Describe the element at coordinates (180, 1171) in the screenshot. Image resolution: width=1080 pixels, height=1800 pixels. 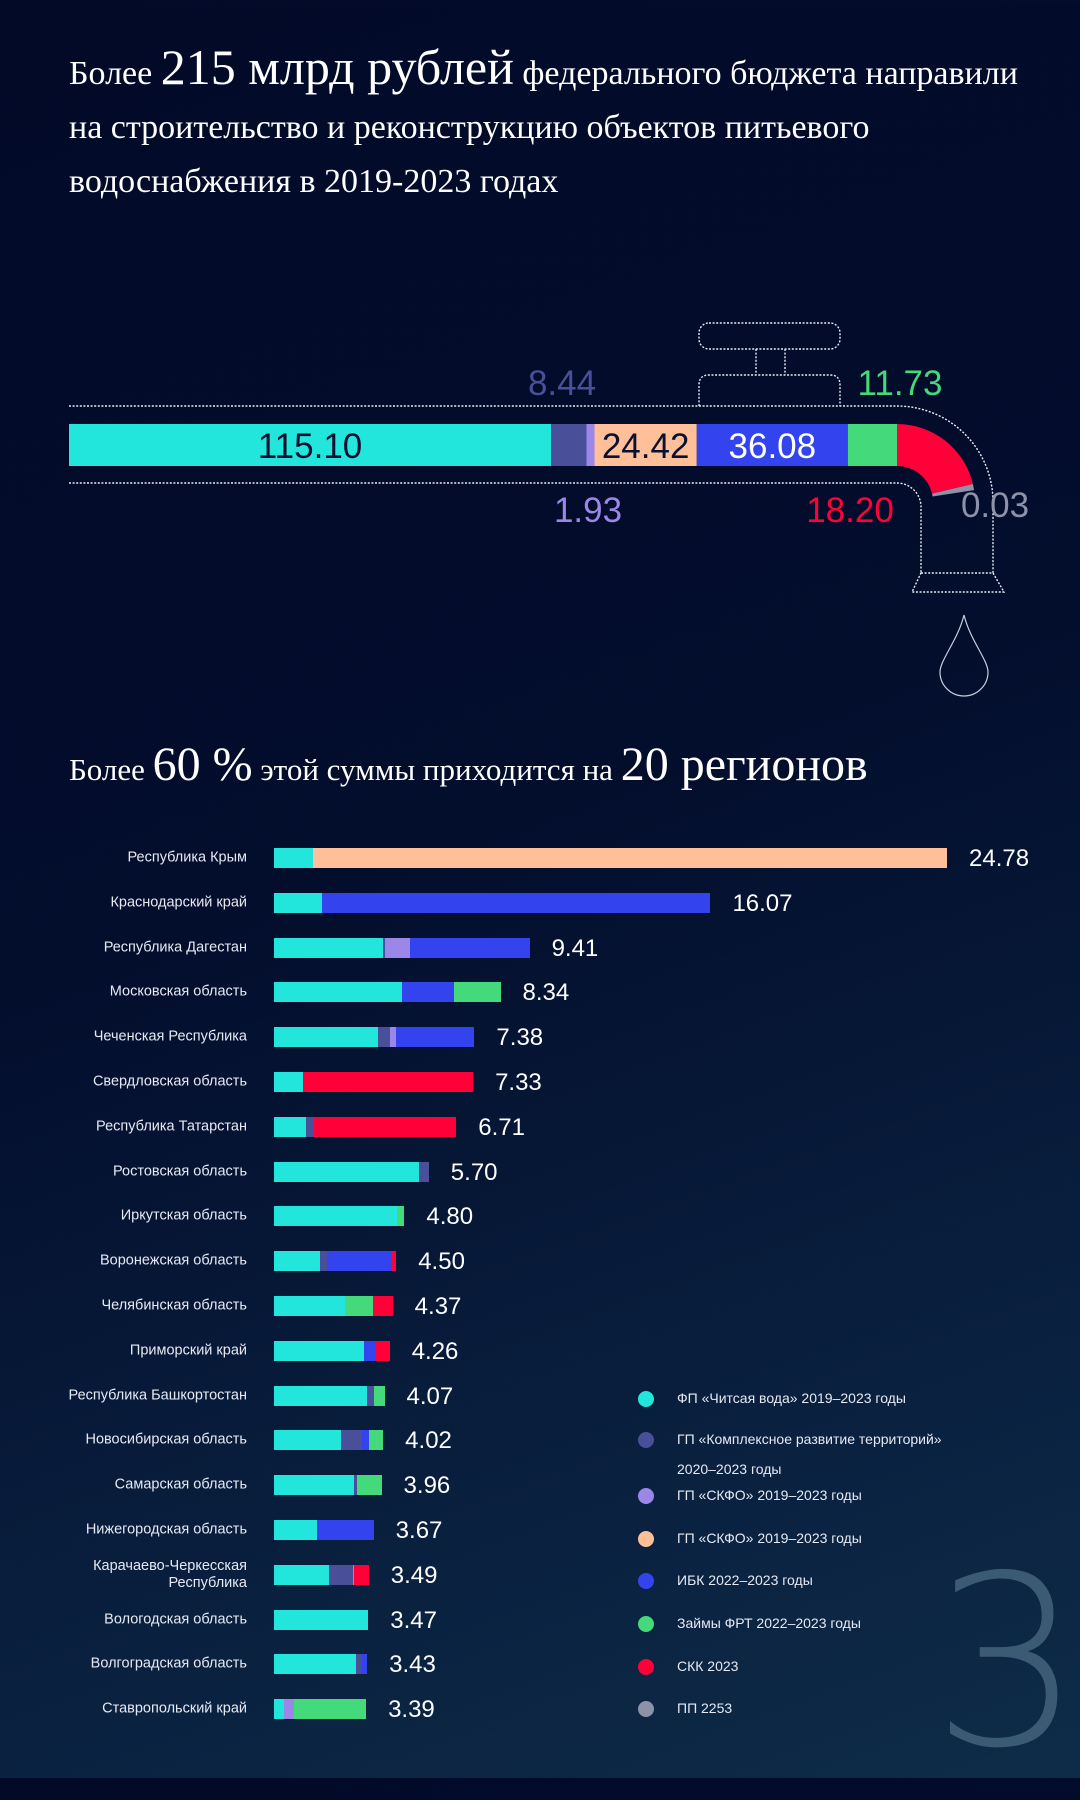
I see `region-label: Ростовская область` at that location.